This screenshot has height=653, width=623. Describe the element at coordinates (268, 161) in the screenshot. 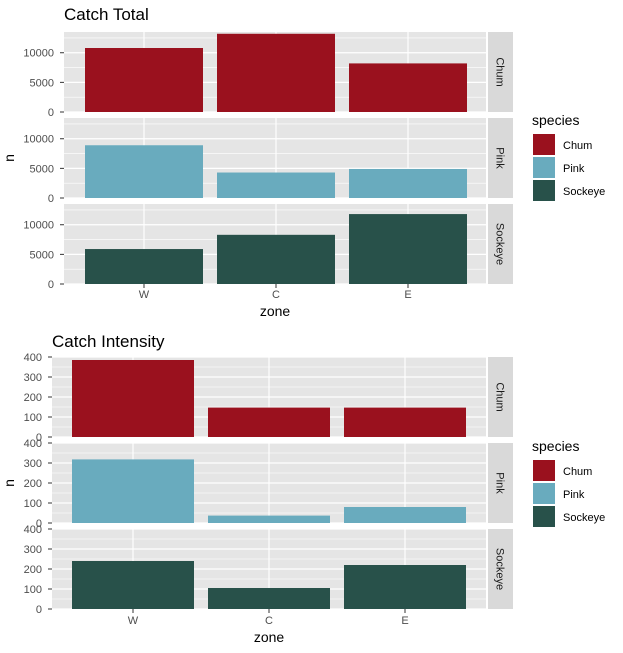

I see `facet-pink: 0 5000 10000 Pink` at that location.